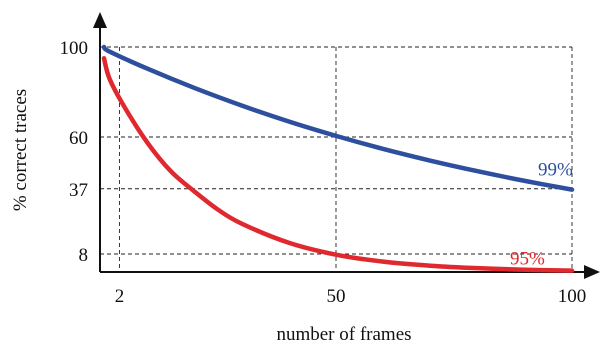 Image resolution: width=603 pixels, height=349 pixels. What do you see at coordinates (78, 138) in the screenshot?
I see `y-tick-label-60: 60` at bounding box center [78, 138].